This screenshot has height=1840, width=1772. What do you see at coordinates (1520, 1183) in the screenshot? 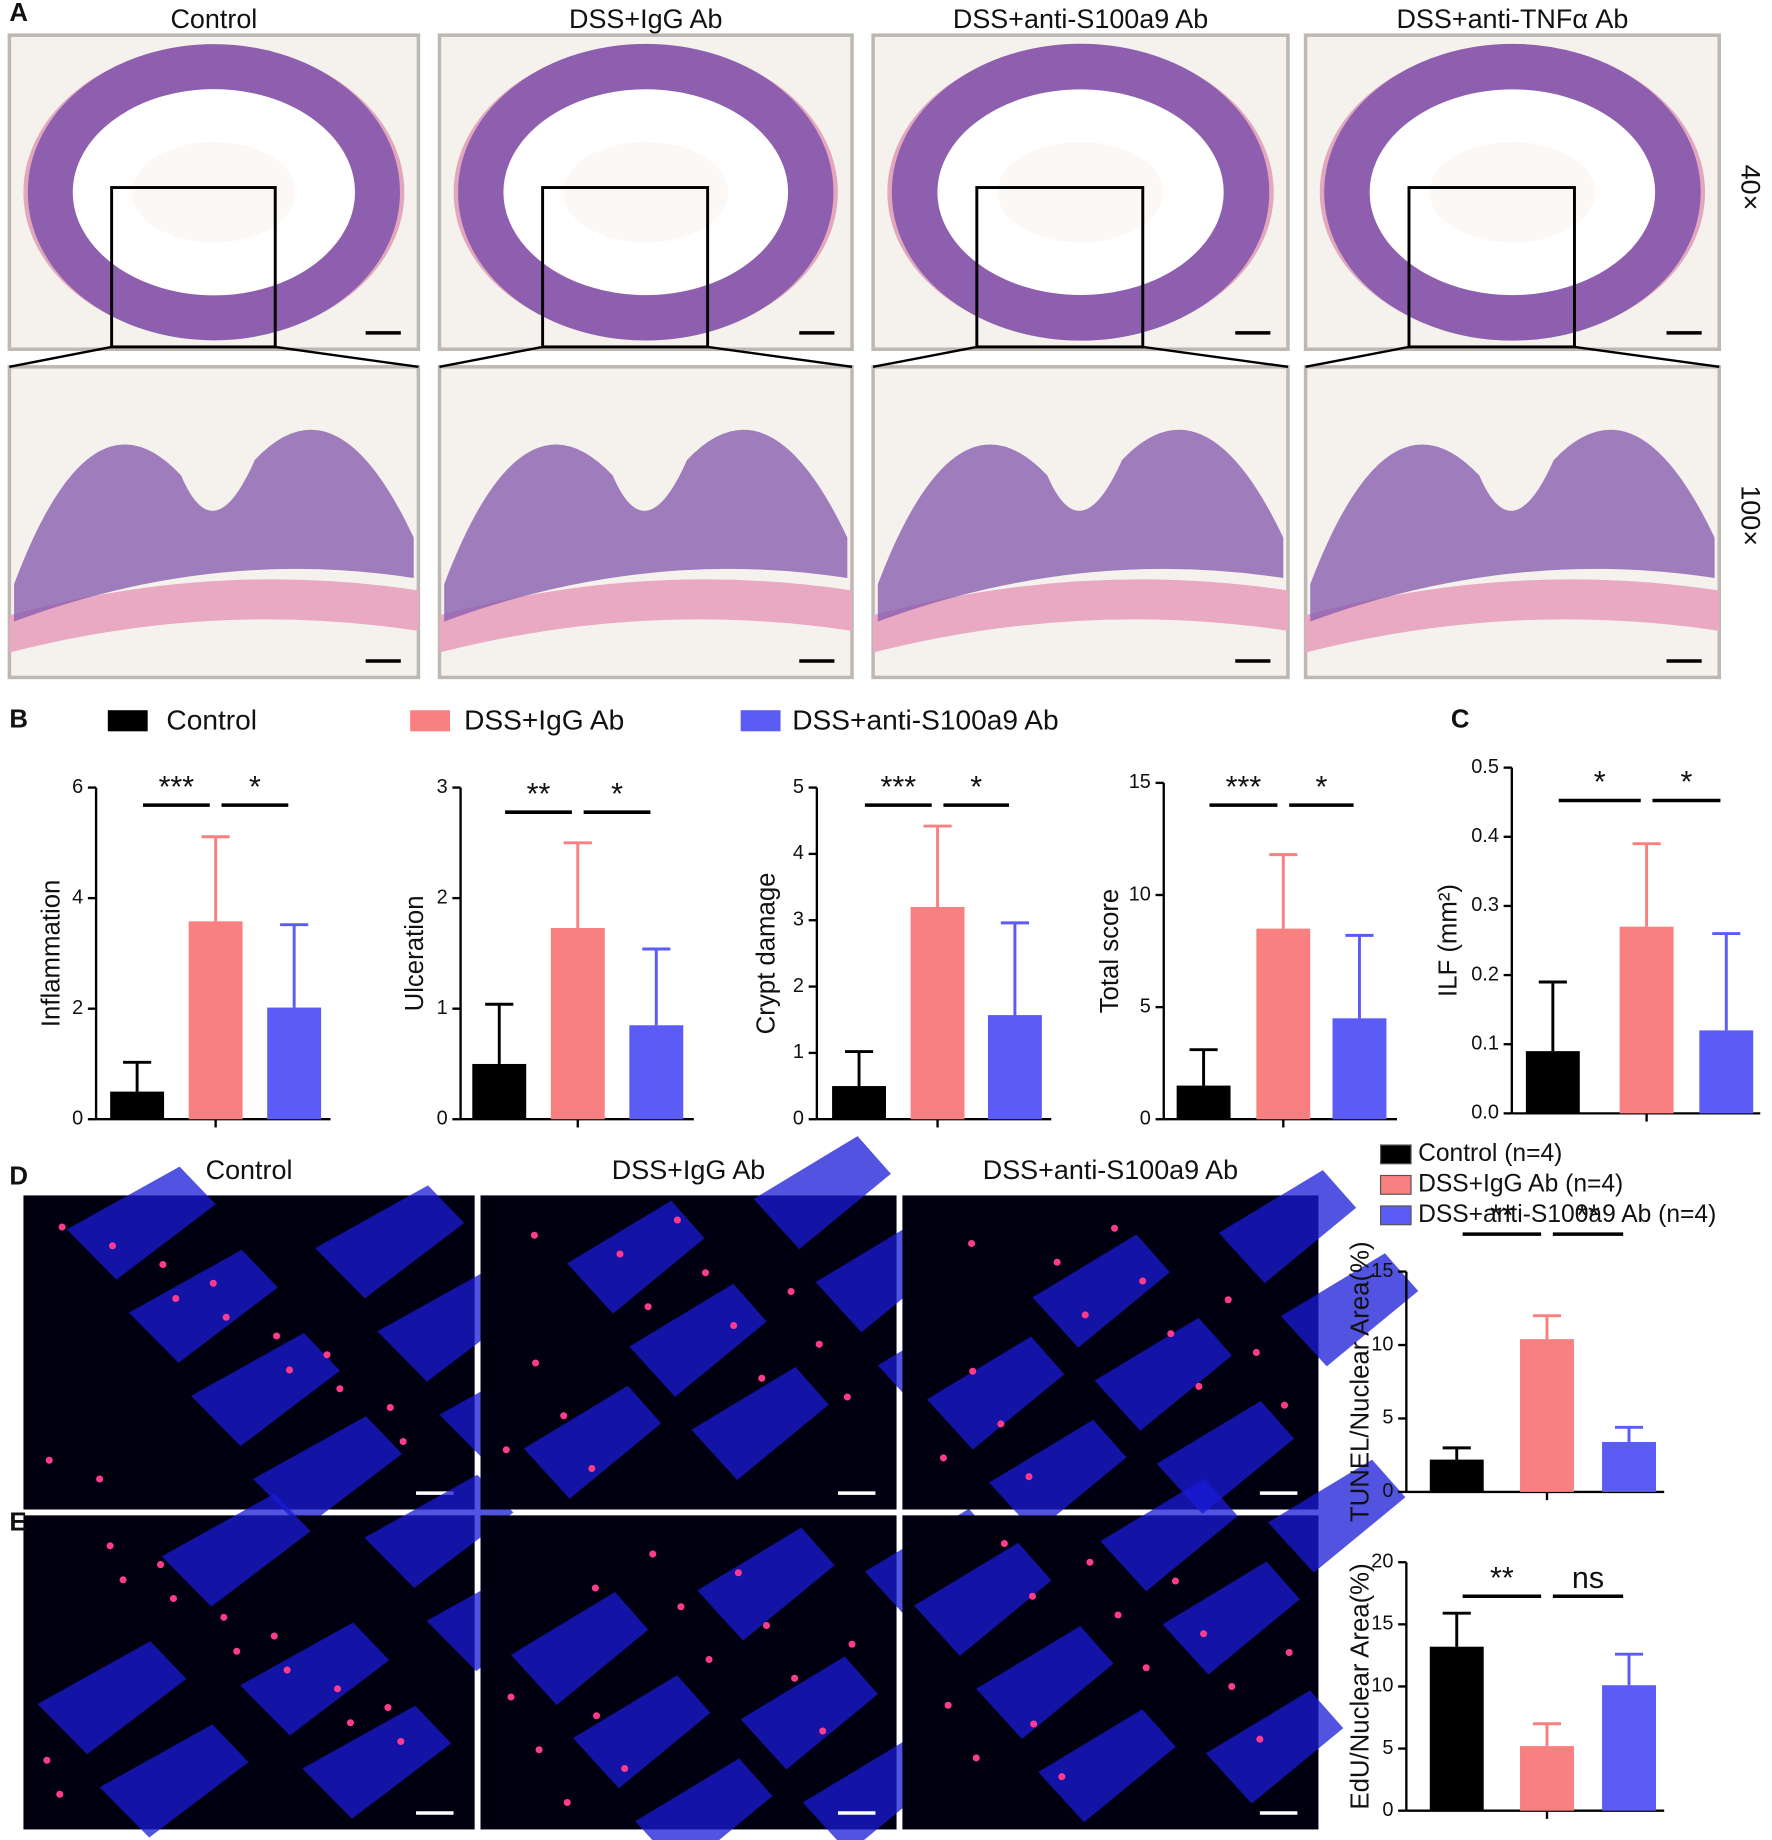
I see `legend-label: DSS+IgG Ab (n=4)` at bounding box center [1520, 1183].